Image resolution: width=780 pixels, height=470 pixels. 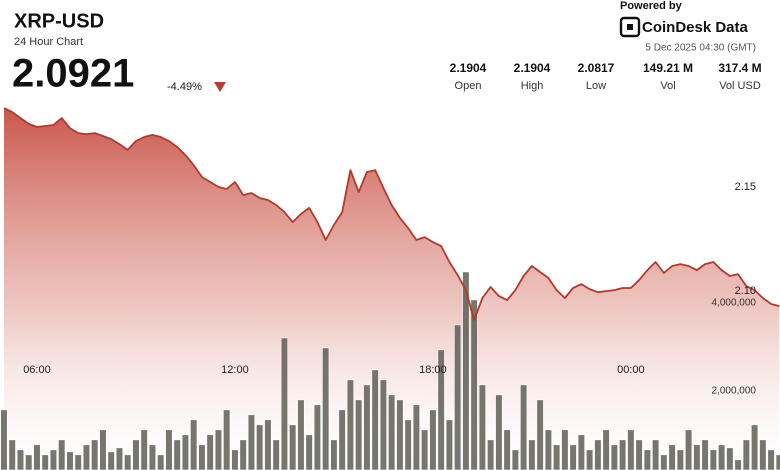 What do you see at coordinates (631, 370) in the screenshot?
I see `x-tick-label: 00:00` at bounding box center [631, 370].